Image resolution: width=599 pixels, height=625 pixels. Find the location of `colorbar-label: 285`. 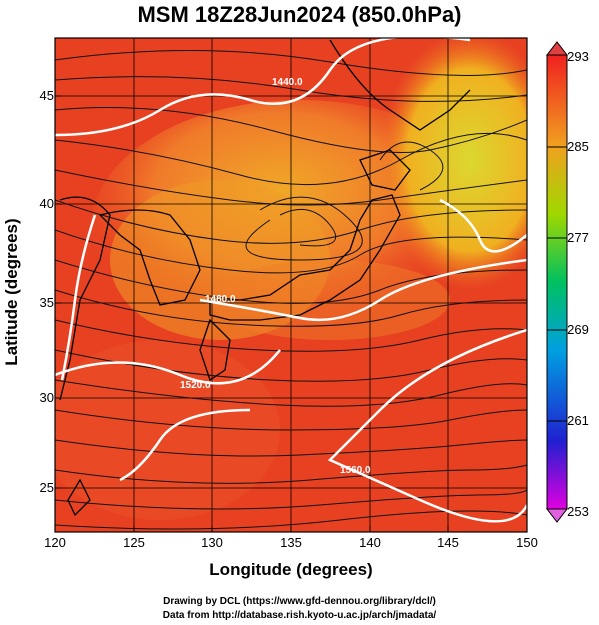

colorbar-label: 285 is located at coordinates (578, 146).